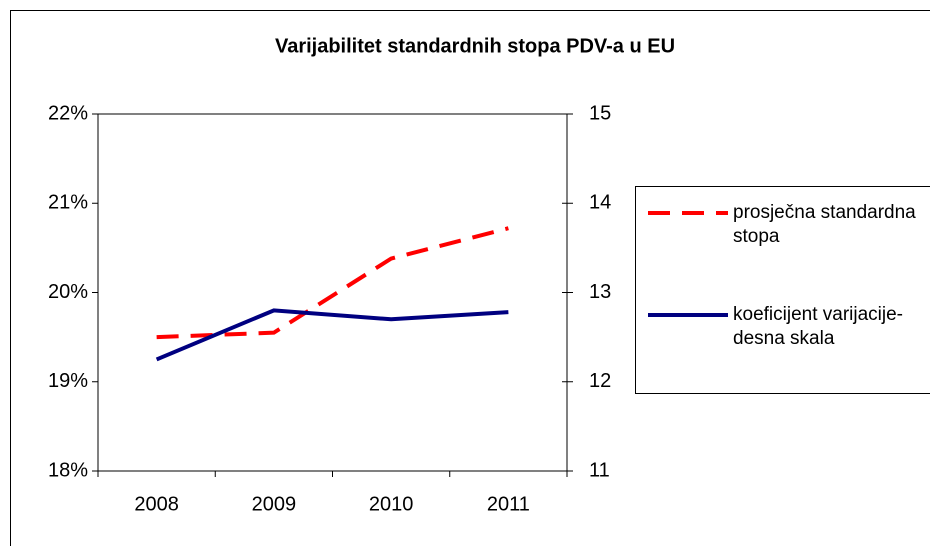  What do you see at coordinates (600, 113) in the screenshot?
I see `y2-tick-label: 15` at bounding box center [600, 113].